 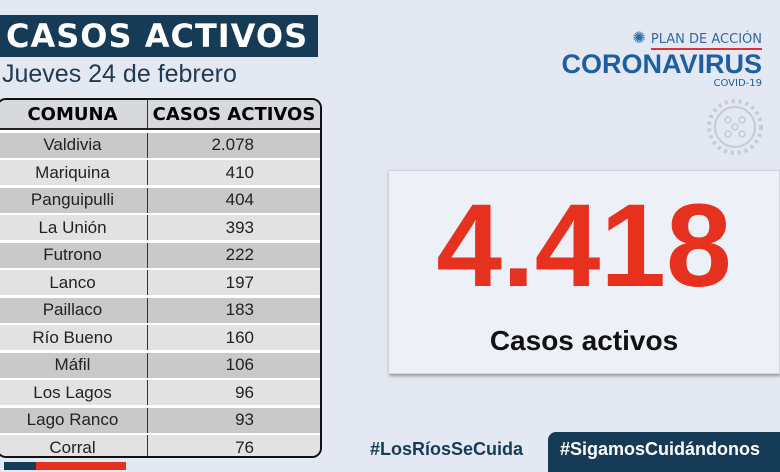 What do you see at coordinates (737, 83) in the screenshot?
I see `logo-sub: COVID-19` at bounding box center [737, 83].